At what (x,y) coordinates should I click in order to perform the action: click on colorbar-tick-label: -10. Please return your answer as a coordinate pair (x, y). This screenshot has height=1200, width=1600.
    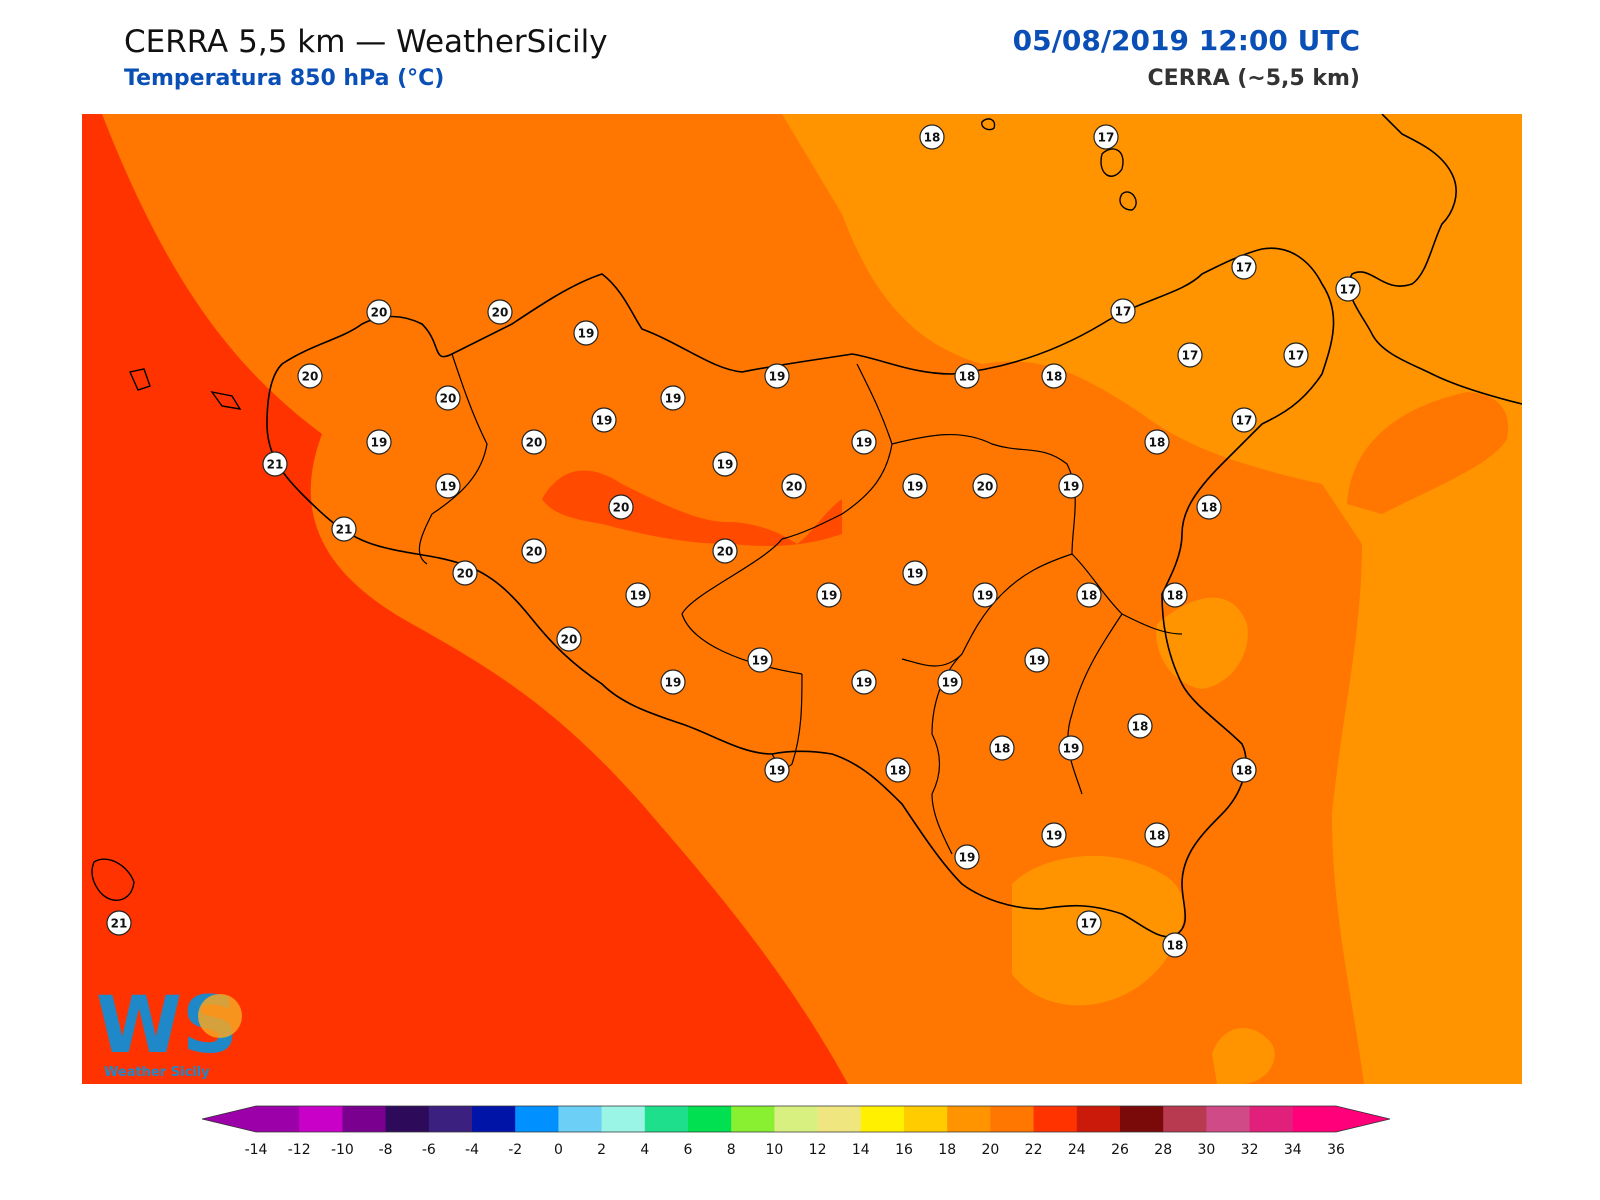
    Looking at the image, I should click on (342, 1150).